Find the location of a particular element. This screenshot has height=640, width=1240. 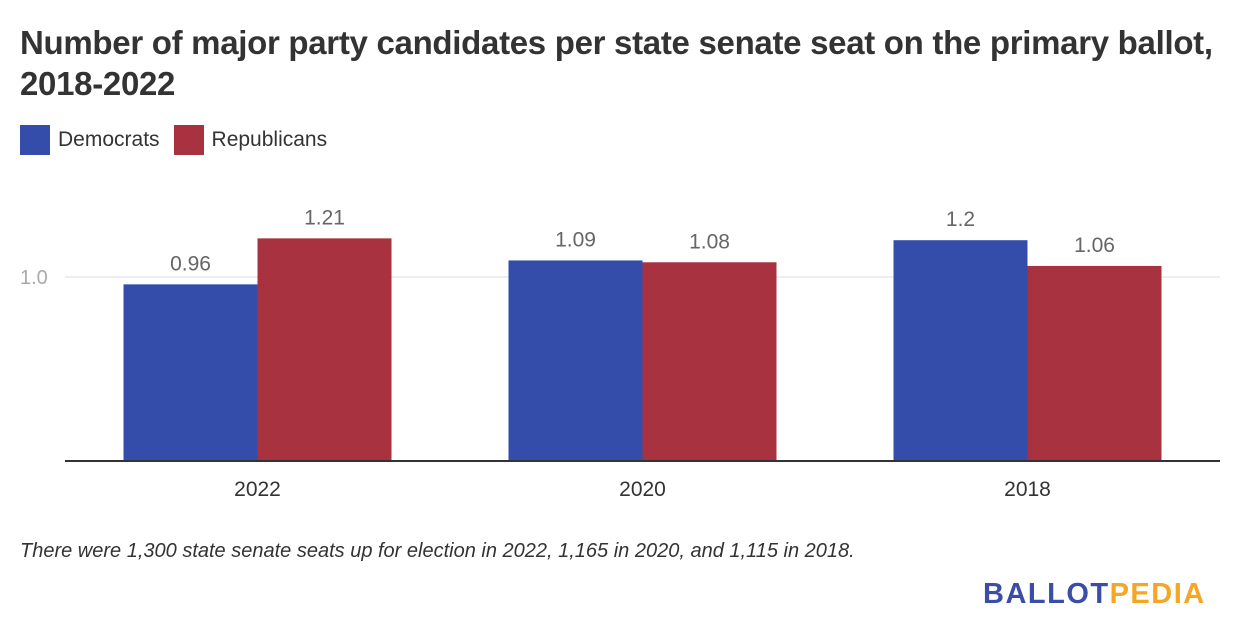

bar-democrats-2022 is located at coordinates (190, 372).